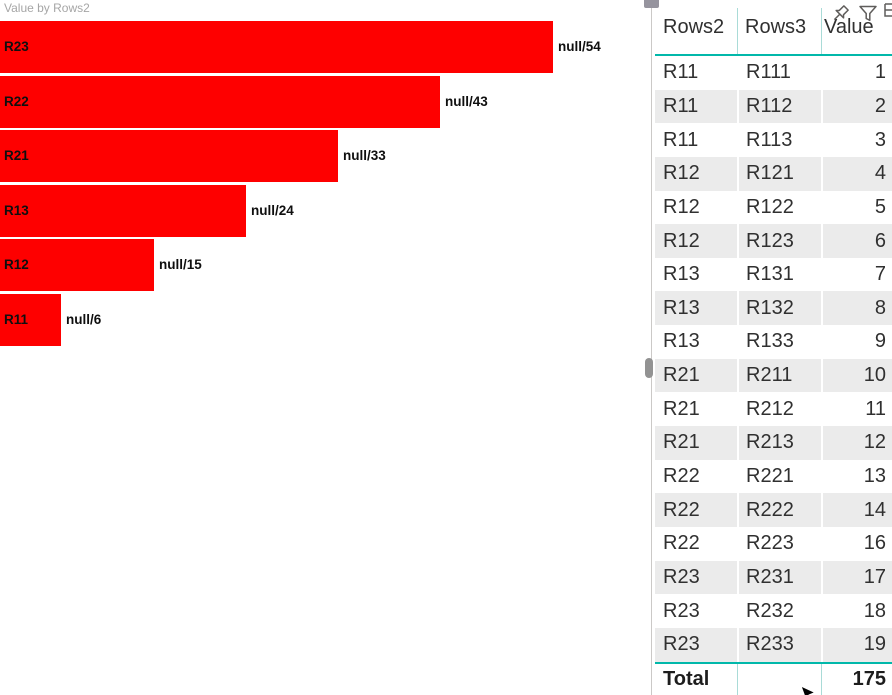  Describe the element at coordinates (856, 443) in the screenshot. I see `table-cell: 12` at that location.